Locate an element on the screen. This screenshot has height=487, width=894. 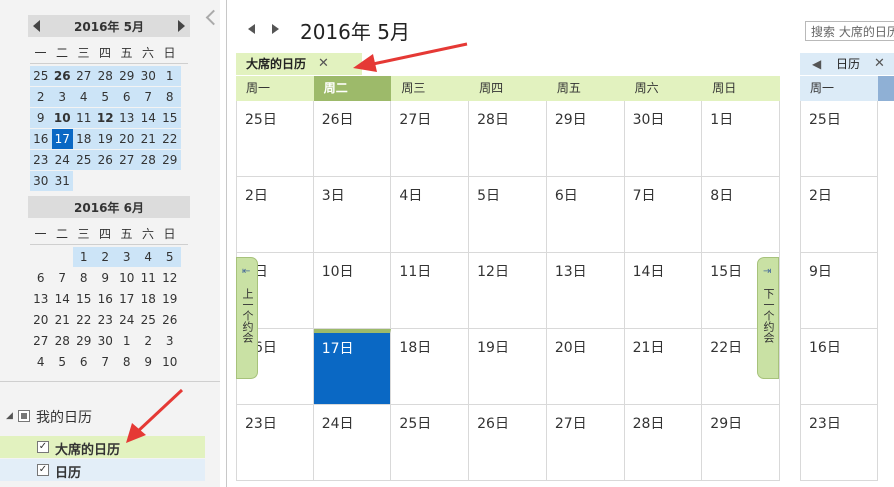
day-cell: 18日 is located at coordinates (430, 367).